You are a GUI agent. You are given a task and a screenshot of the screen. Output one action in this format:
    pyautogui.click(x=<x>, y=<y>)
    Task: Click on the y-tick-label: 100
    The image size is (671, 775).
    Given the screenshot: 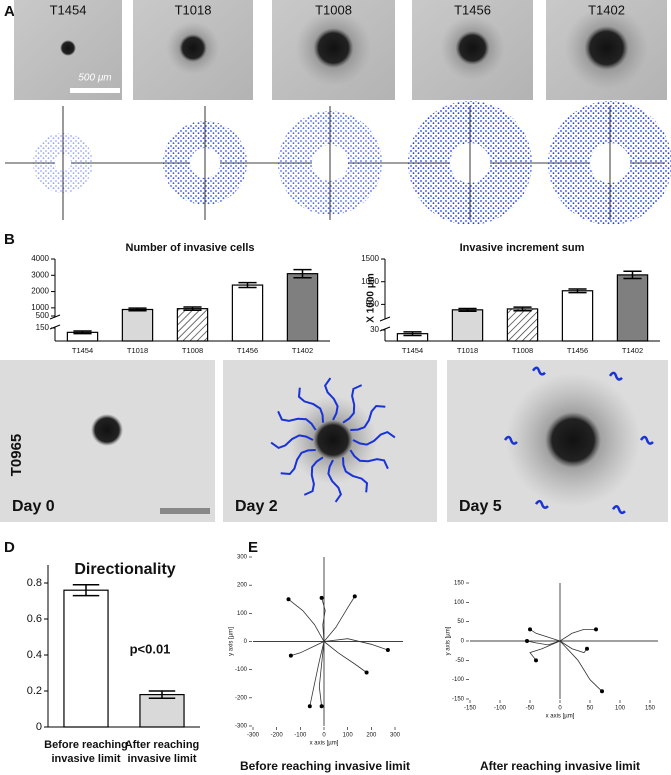 What is the action you would take?
    pyautogui.click(x=459, y=603)
    